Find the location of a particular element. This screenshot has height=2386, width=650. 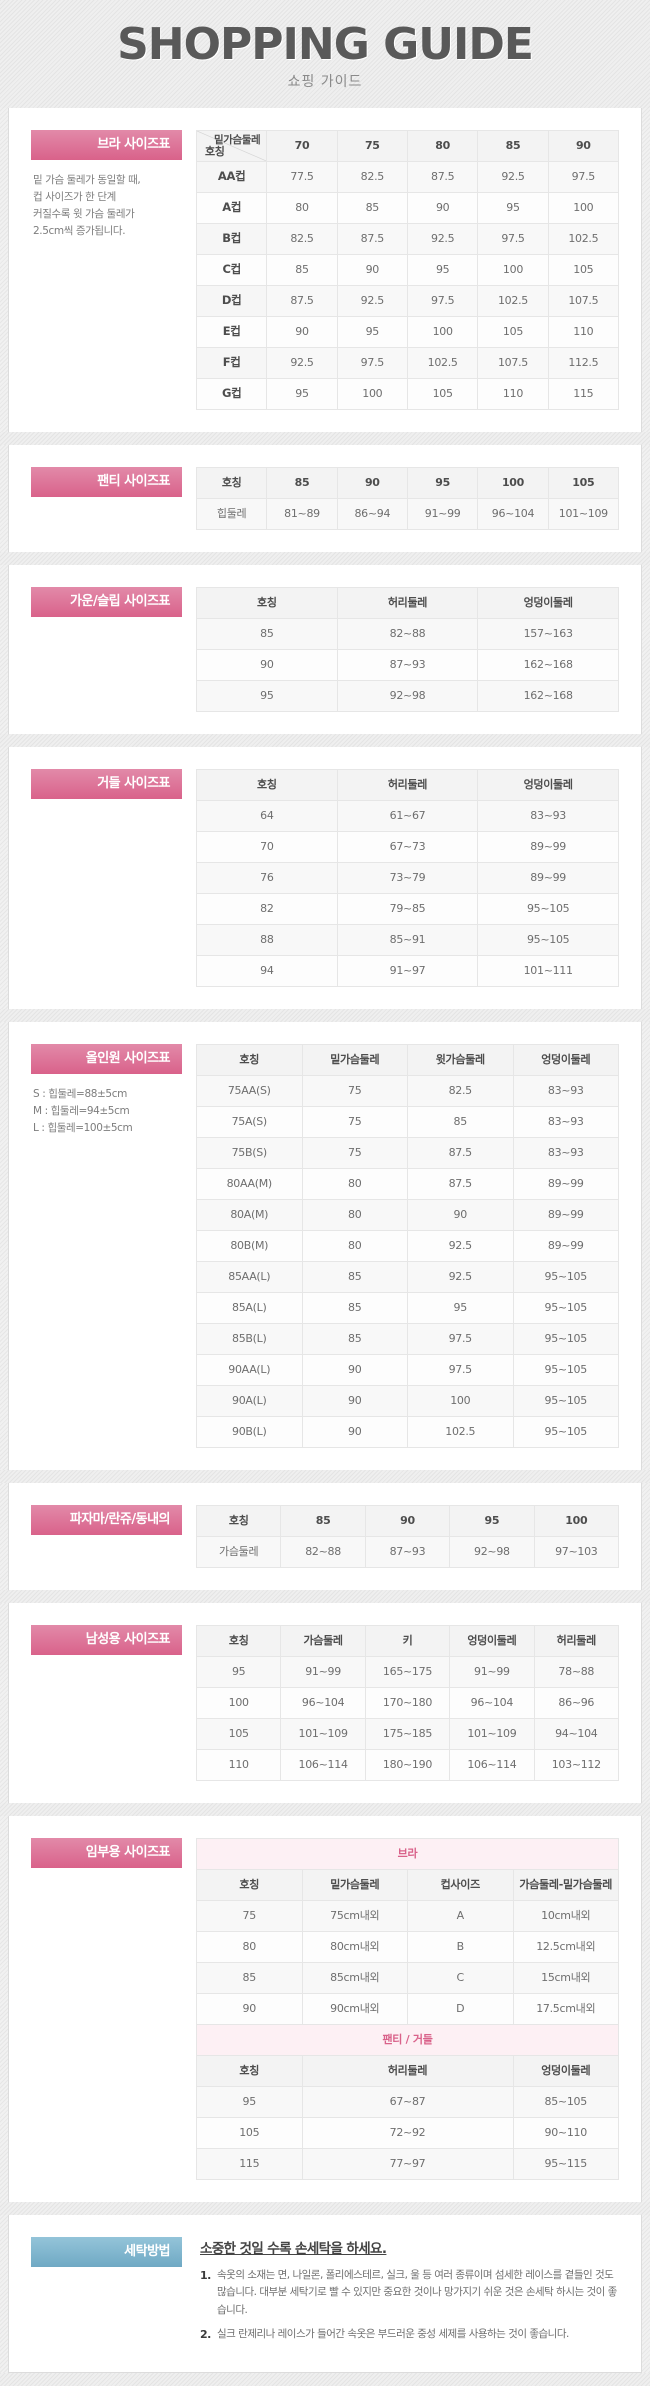

cell: B is located at coordinates (460, 1947).